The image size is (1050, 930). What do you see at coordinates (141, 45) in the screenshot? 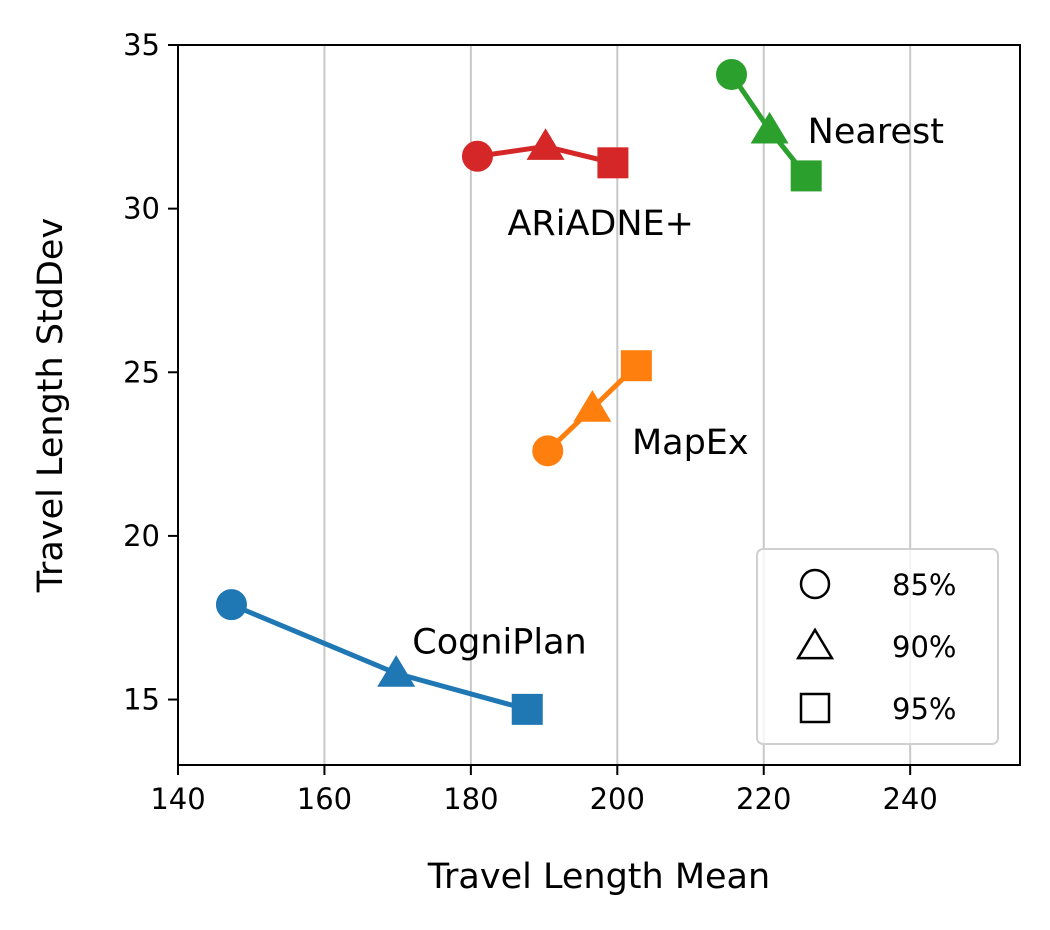
I see `y-tick-label: 35` at bounding box center [141, 45].